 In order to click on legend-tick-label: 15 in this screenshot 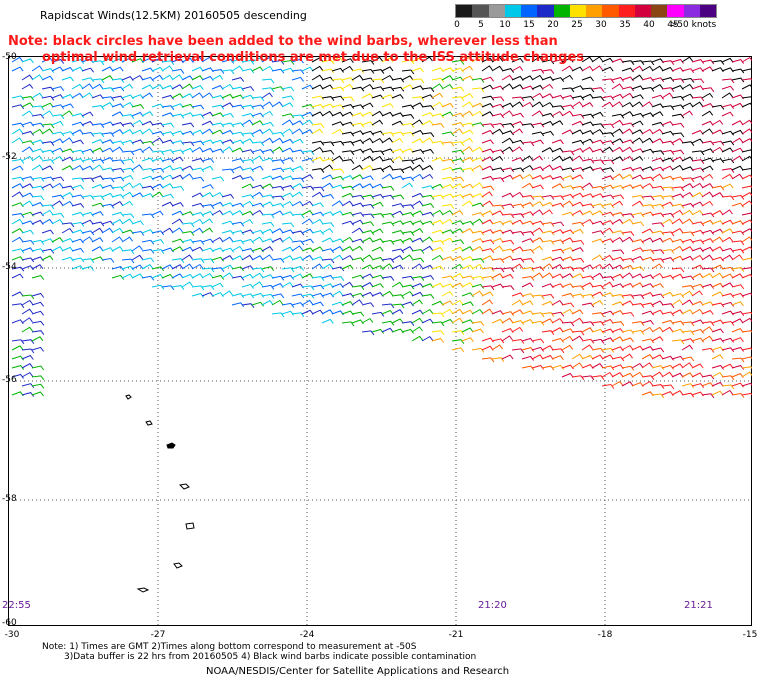, I will do `click(529, 25)`.